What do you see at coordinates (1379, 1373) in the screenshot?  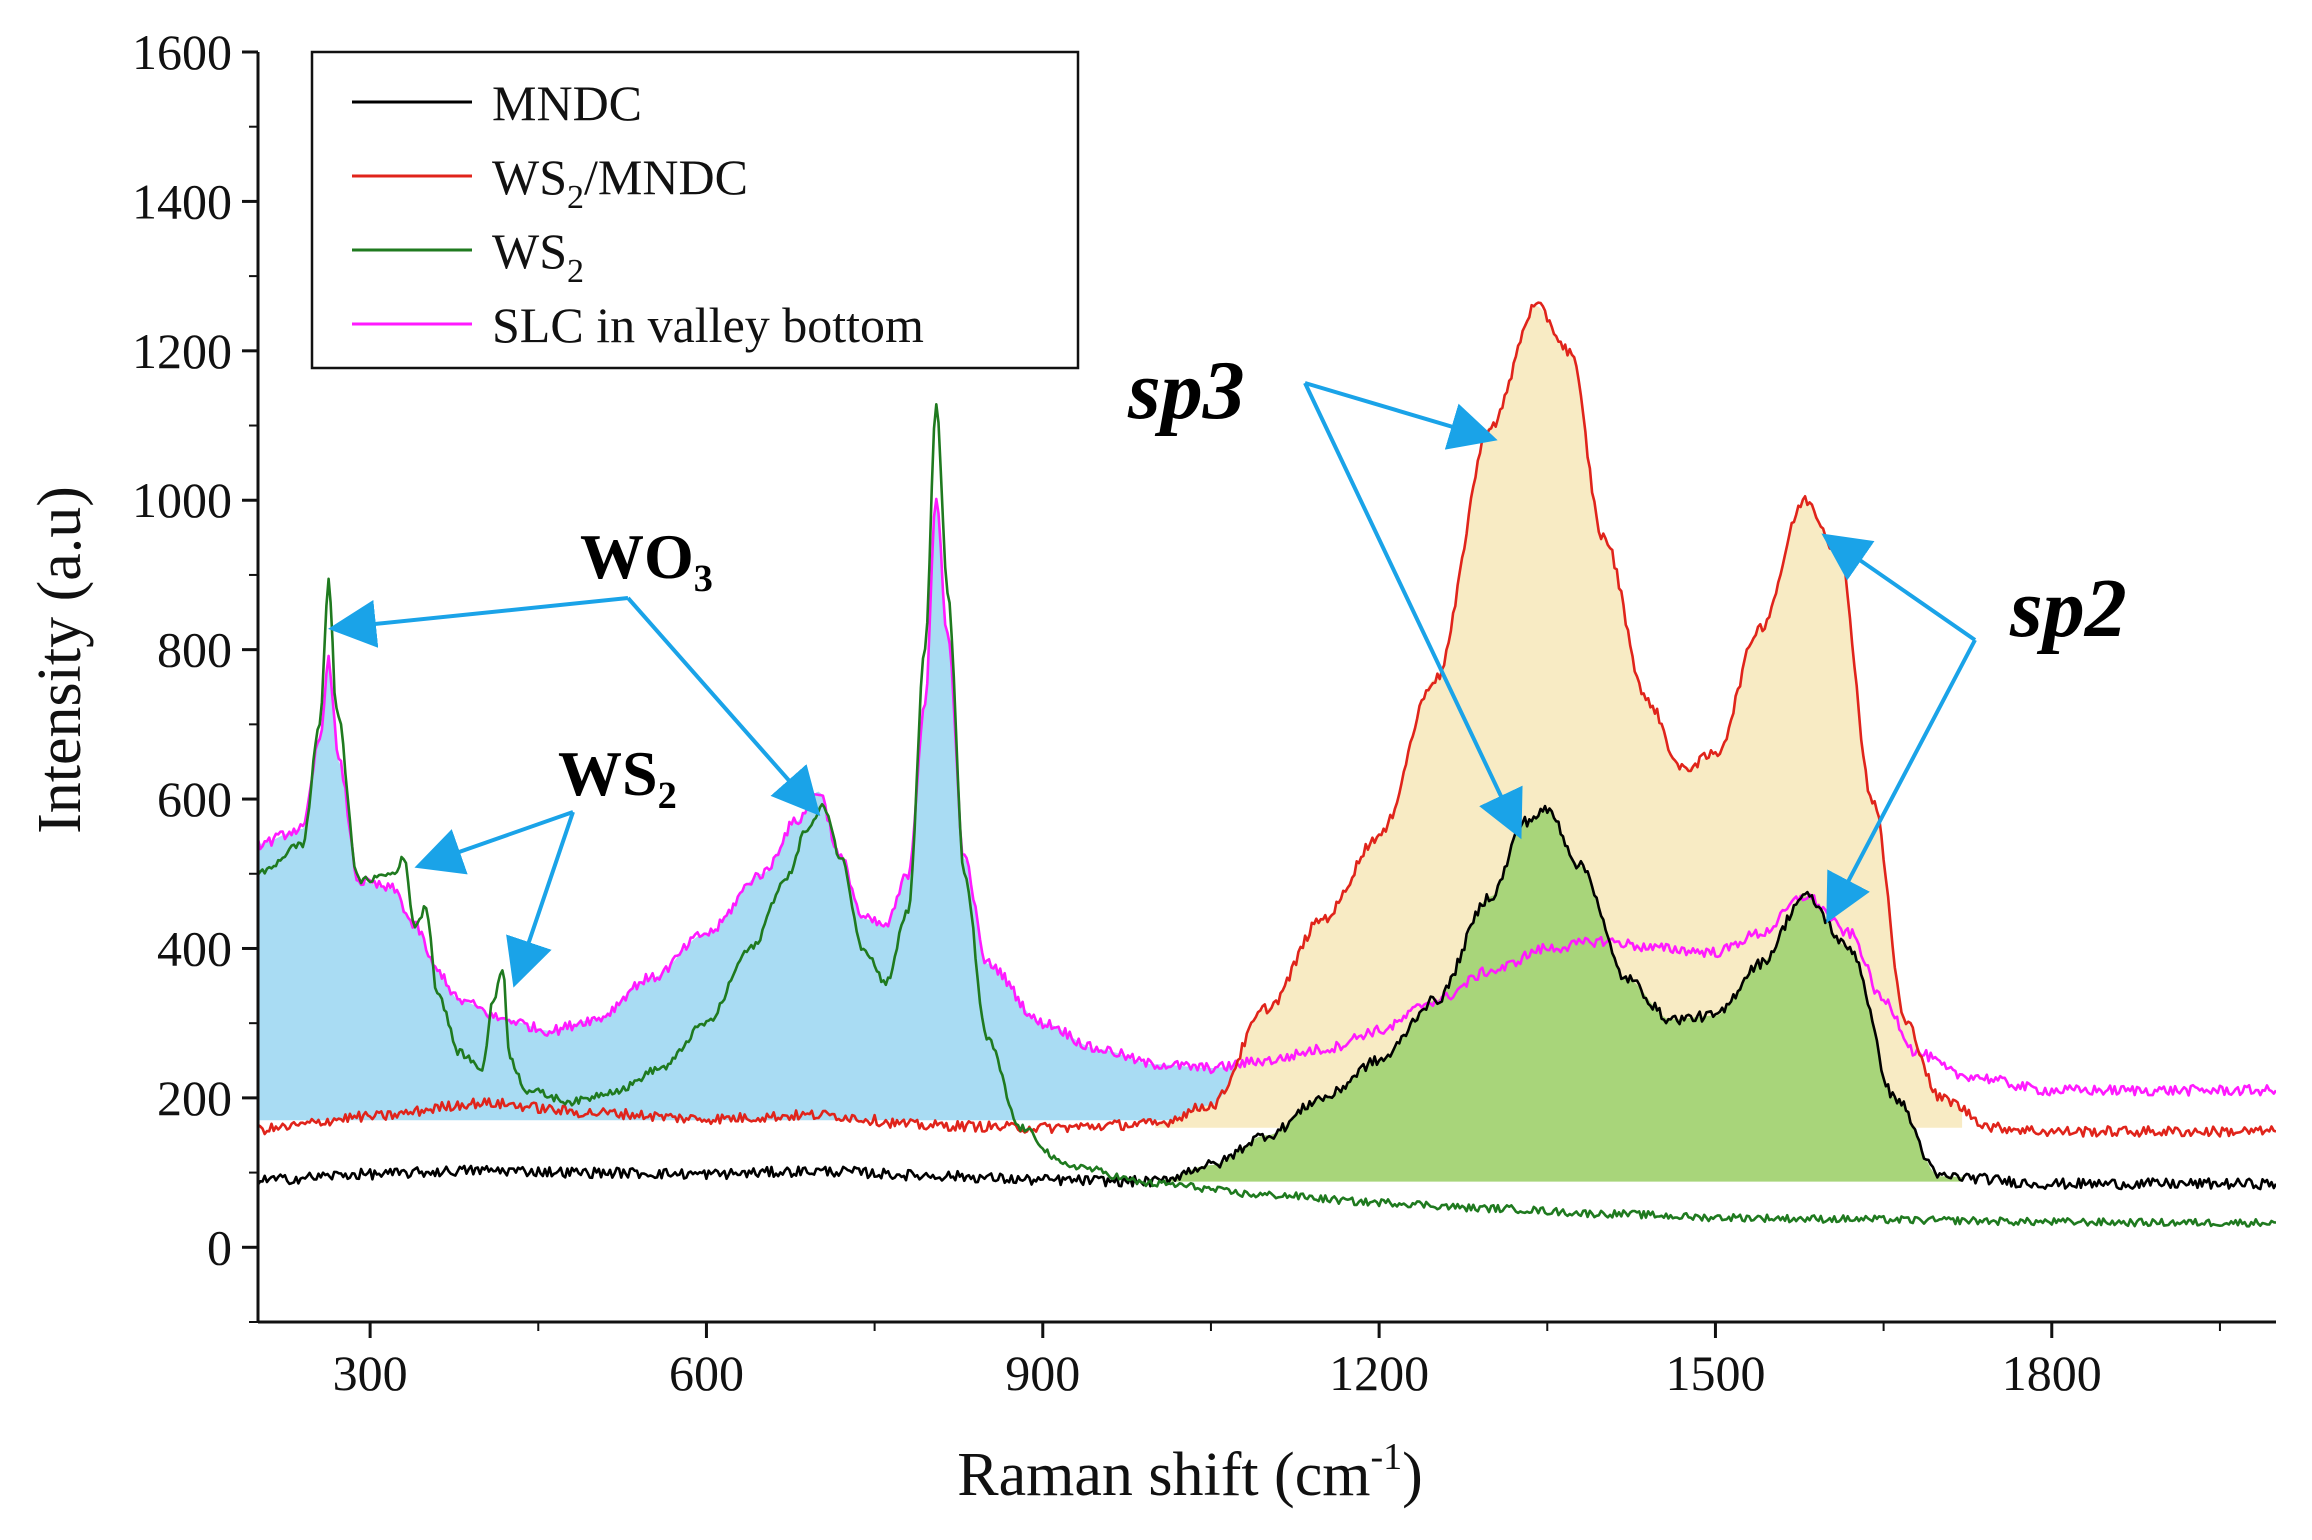 I see `x-tick-label: 1200` at bounding box center [1379, 1373].